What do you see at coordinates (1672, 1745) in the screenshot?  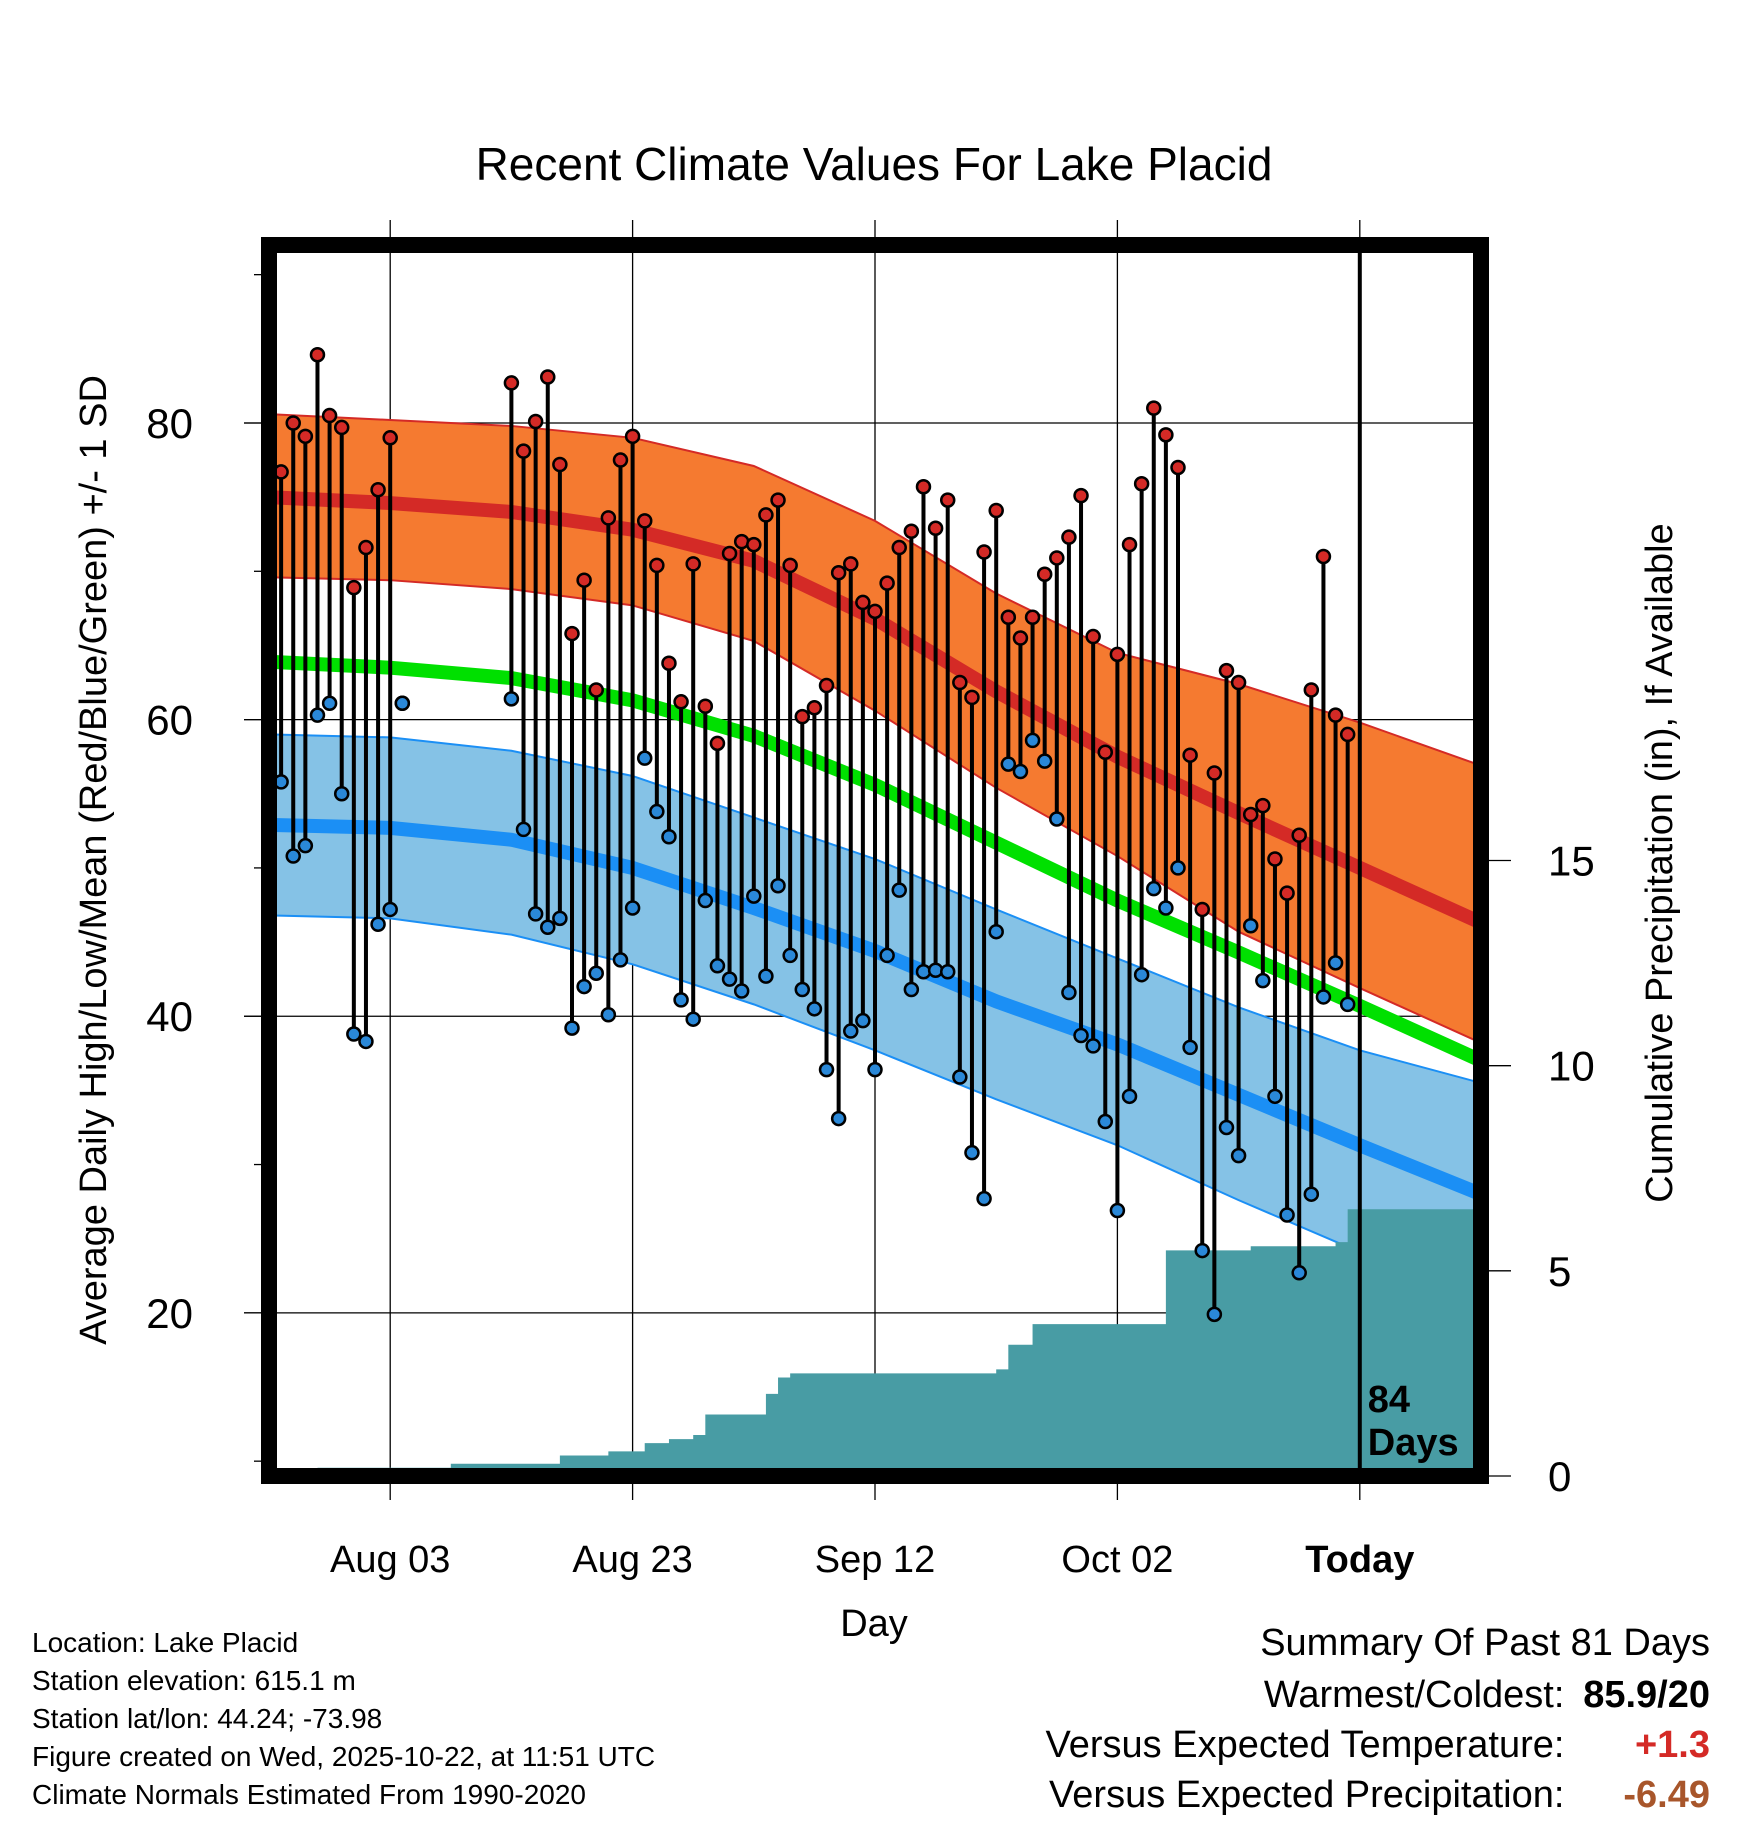 I see `temp-value: +1.3` at bounding box center [1672, 1745].